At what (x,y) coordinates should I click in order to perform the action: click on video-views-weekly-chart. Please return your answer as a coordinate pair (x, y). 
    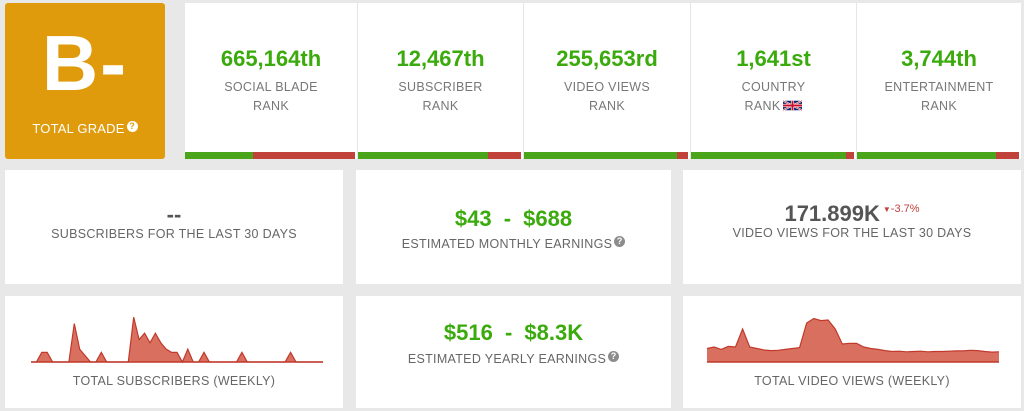
    Looking at the image, I should click on (853, 340).